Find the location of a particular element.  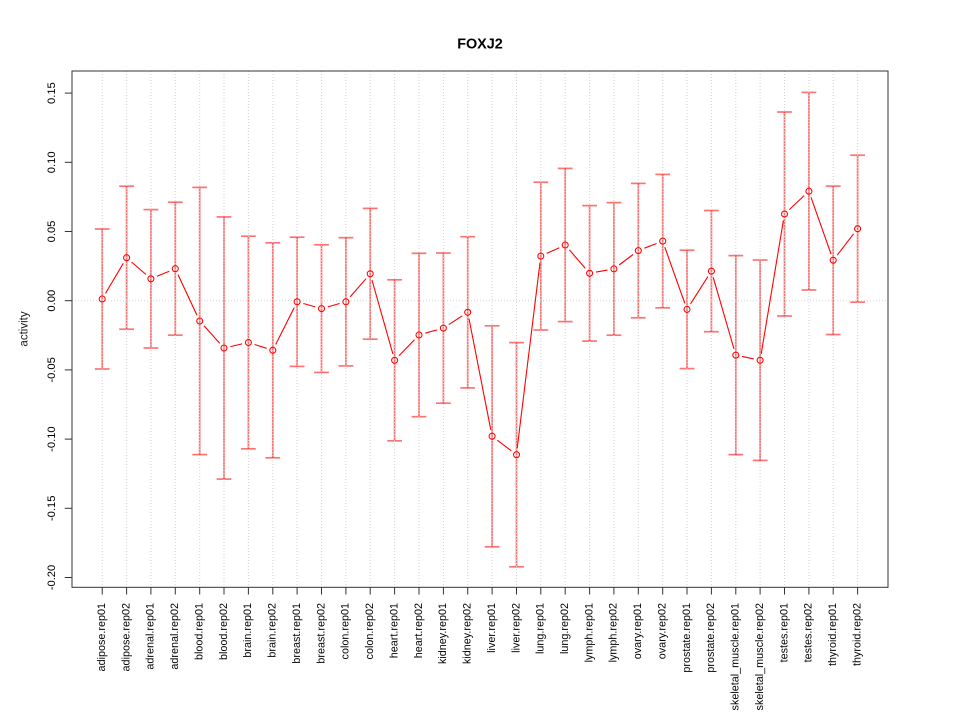

svg-text: blood.rep02 is located at coordinates (224, 631).